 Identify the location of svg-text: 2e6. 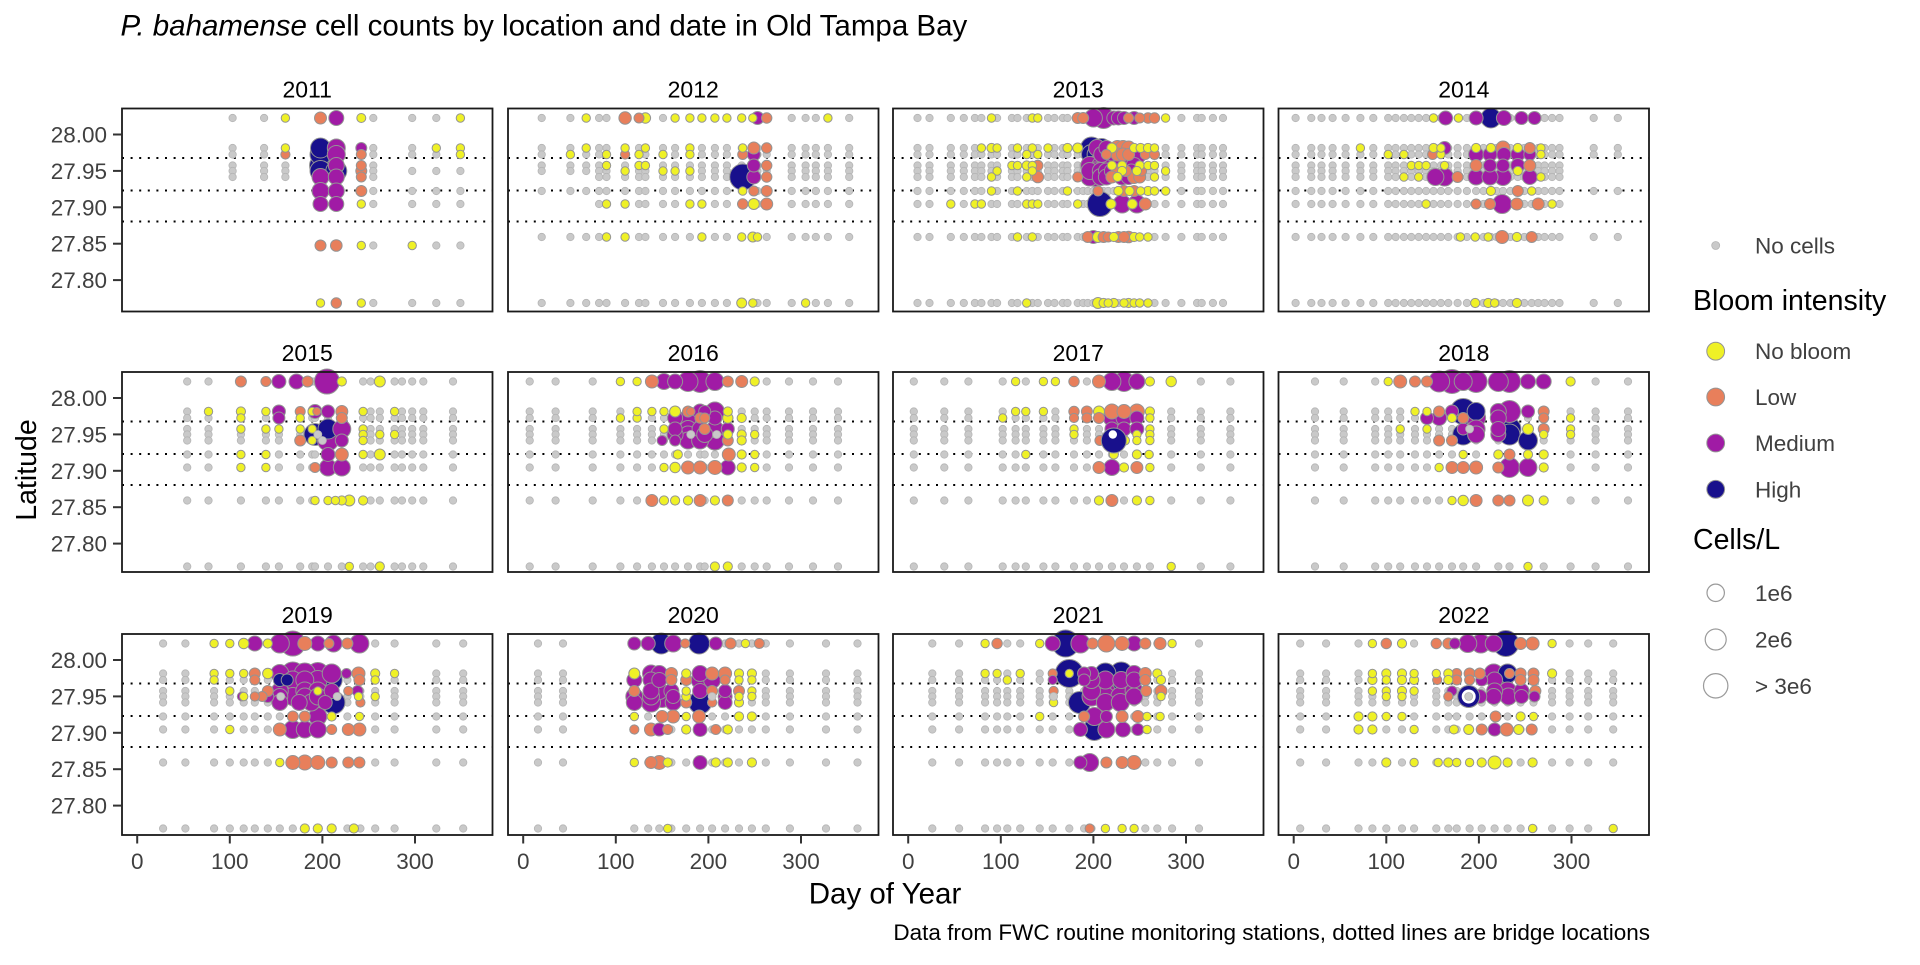
(1774, 640).